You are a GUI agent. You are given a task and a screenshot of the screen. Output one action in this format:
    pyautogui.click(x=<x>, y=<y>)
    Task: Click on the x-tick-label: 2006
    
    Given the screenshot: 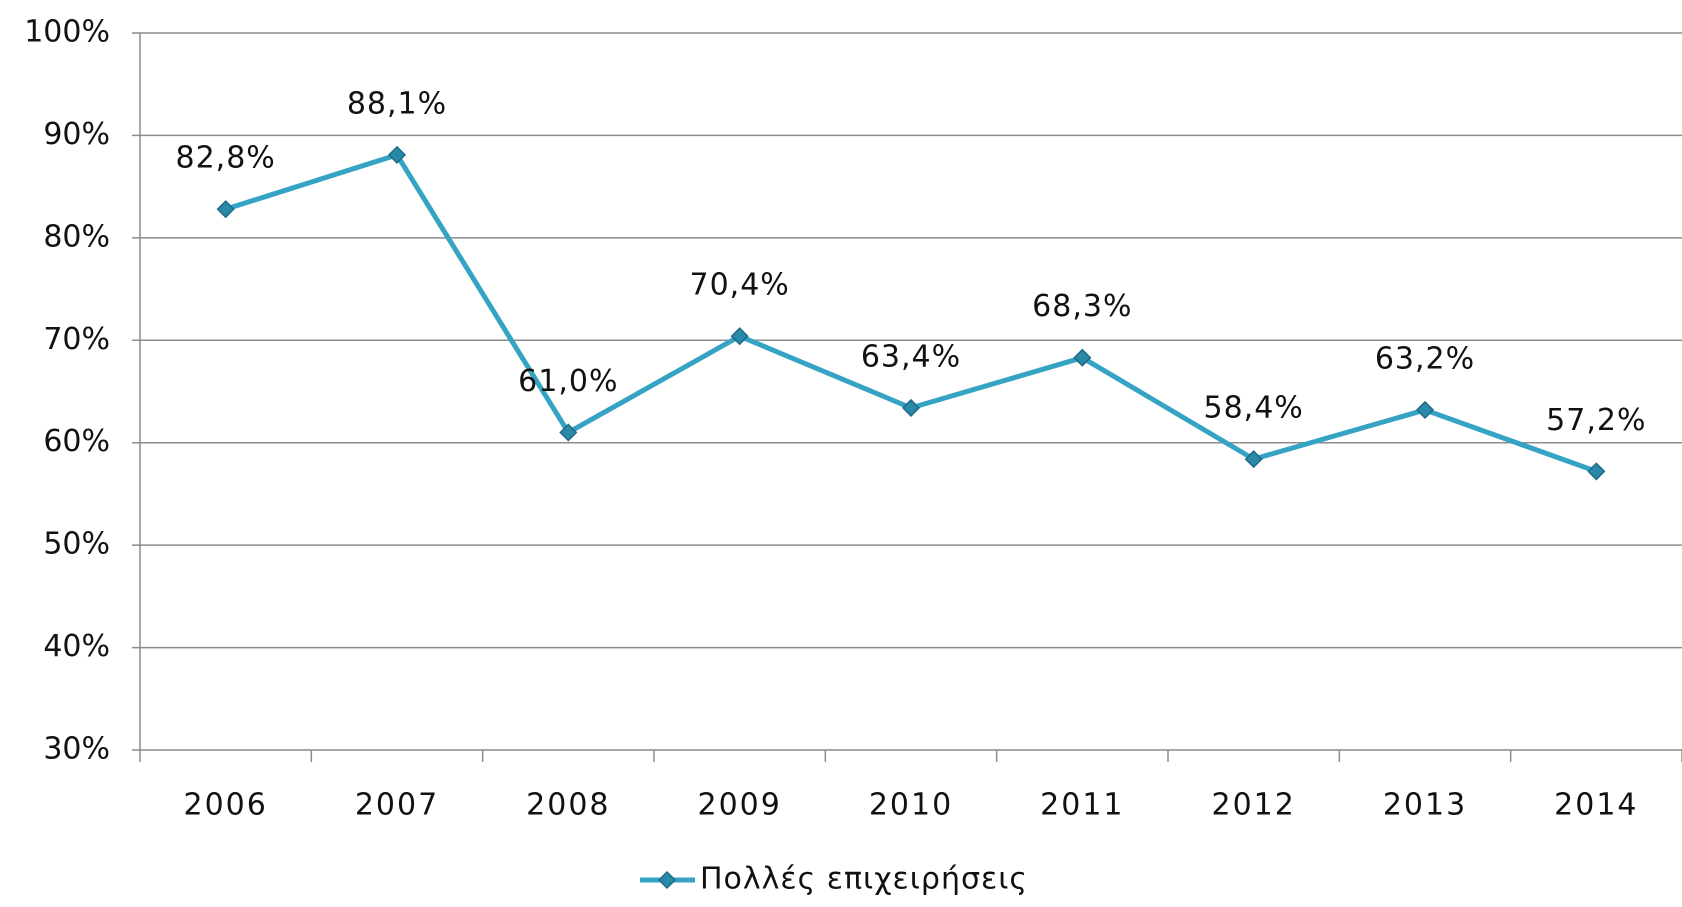 What is the action you would take?
    pyautogui.click(x=225, y=805)
    